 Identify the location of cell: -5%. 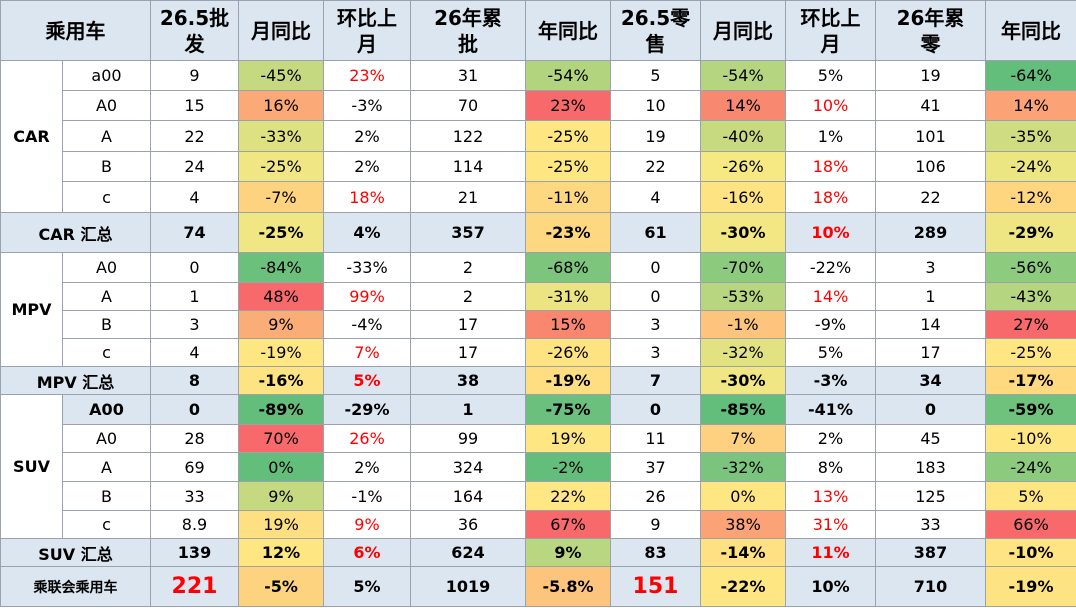
(281, 586).